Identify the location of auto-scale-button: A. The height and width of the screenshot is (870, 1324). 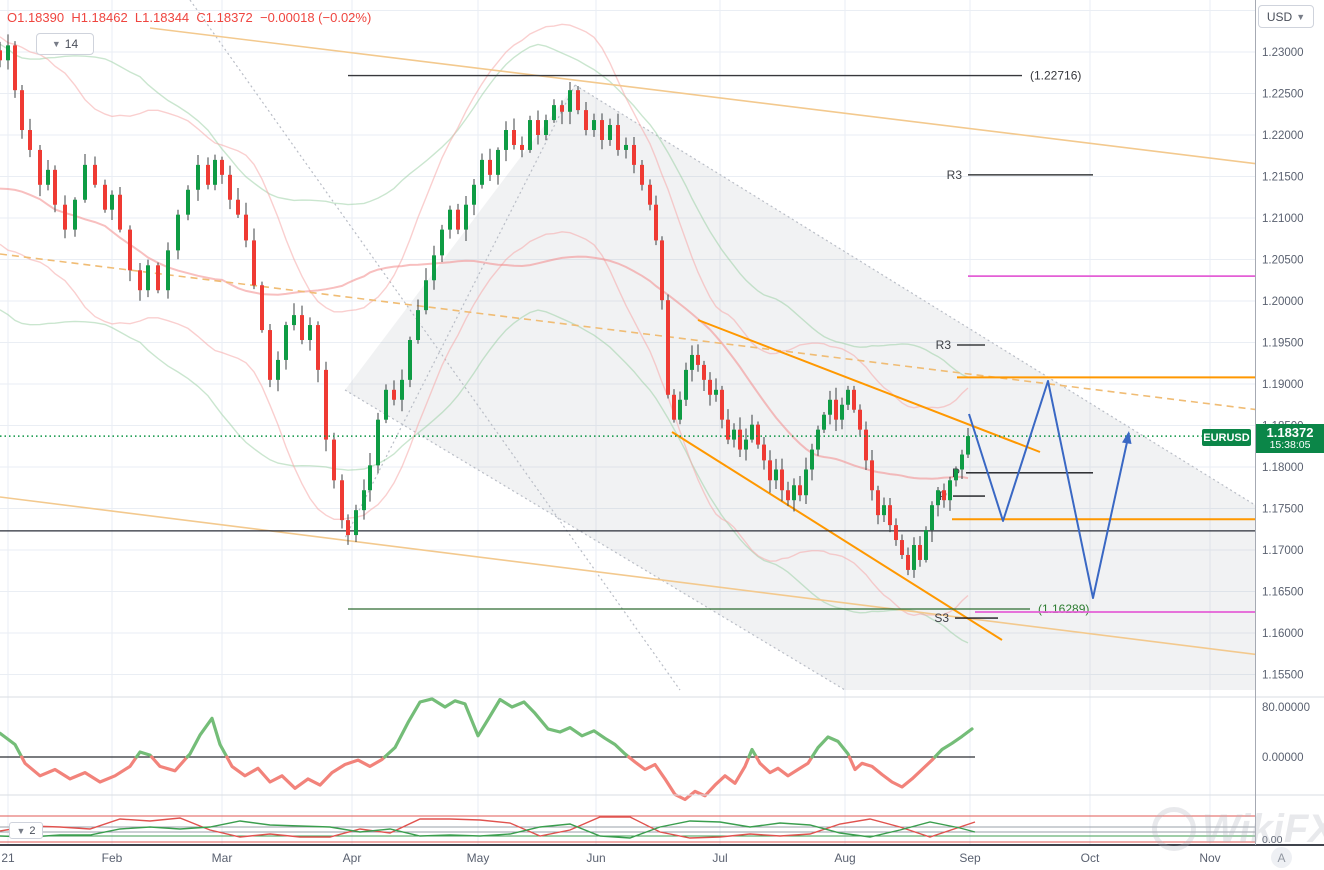
(1281, 857).